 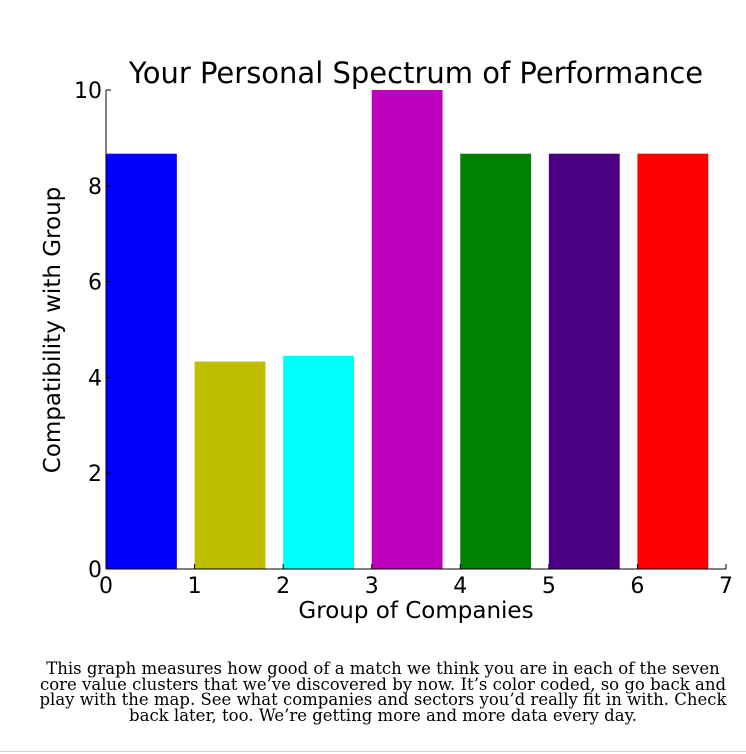 I want to click on x-tick-label-6: 6, so click(x=637, y=586).